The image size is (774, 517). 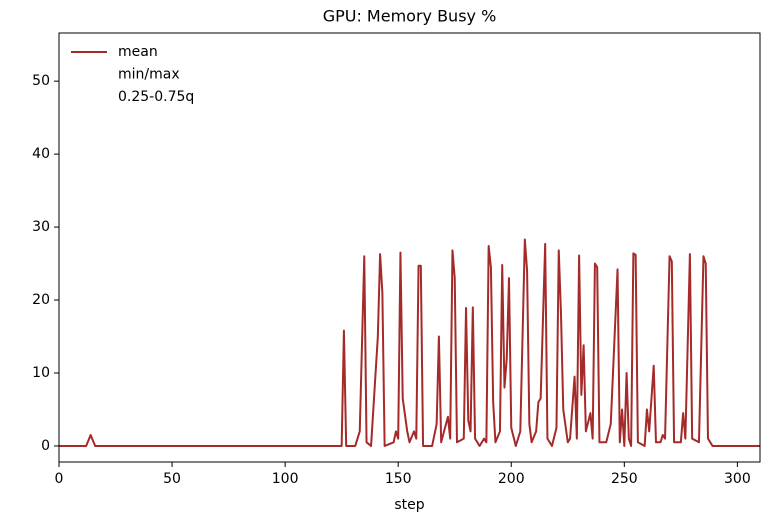 What do you see at coordinates (398, 479) in the screenshot?
I see `x-tick-label: 150` at bounding box center [398, 479].